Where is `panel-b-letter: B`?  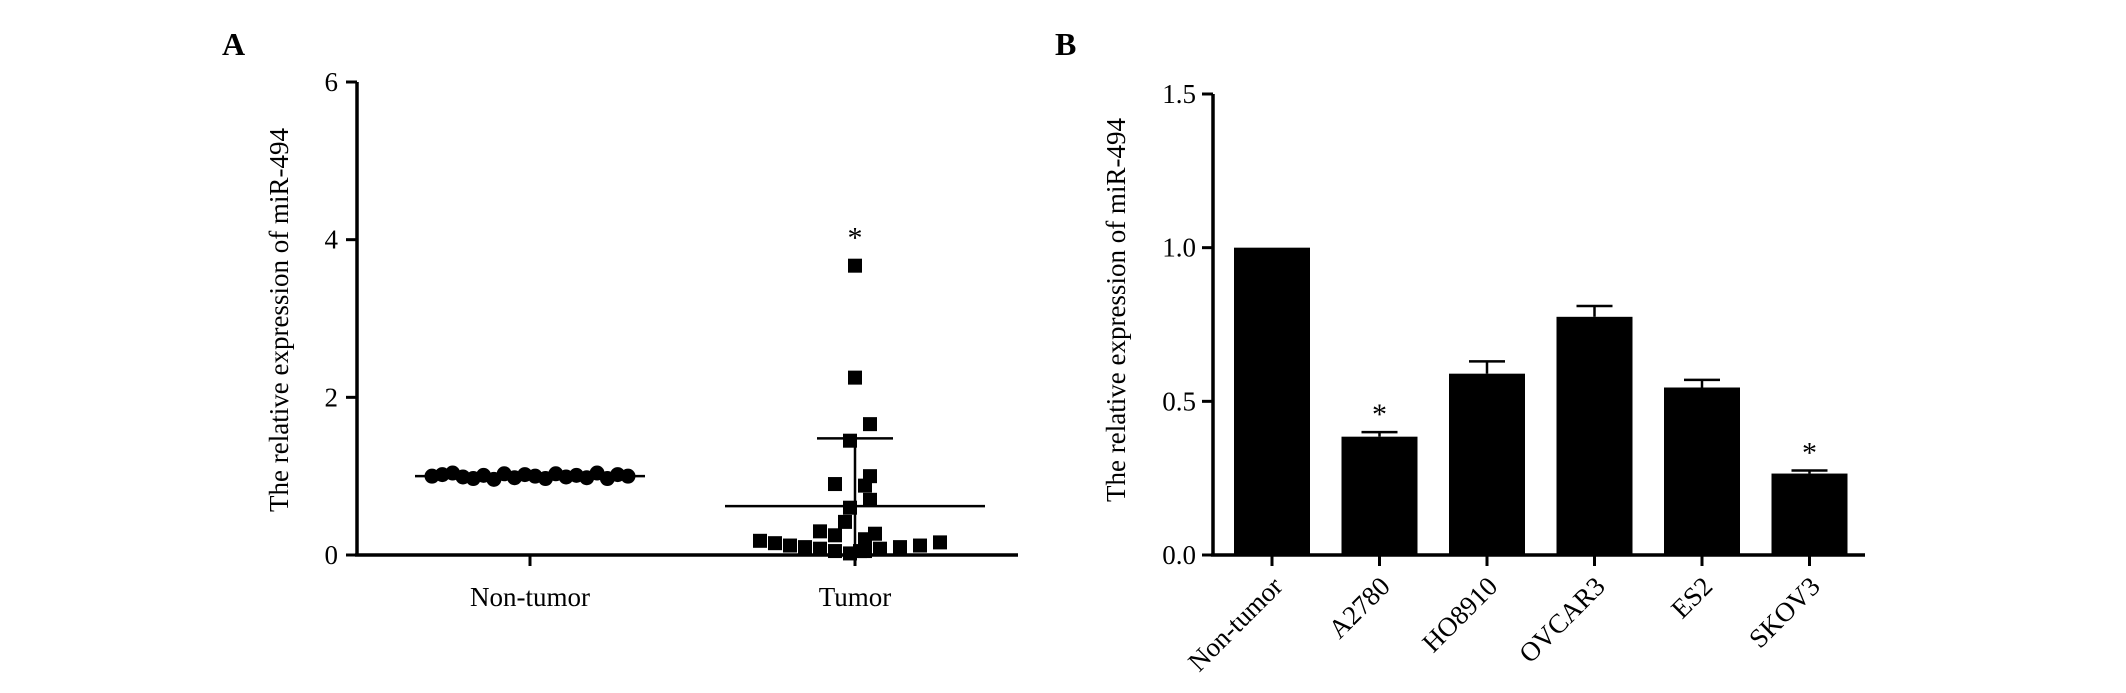
panel-b-letter: B is located at coordinates (1065, 44).